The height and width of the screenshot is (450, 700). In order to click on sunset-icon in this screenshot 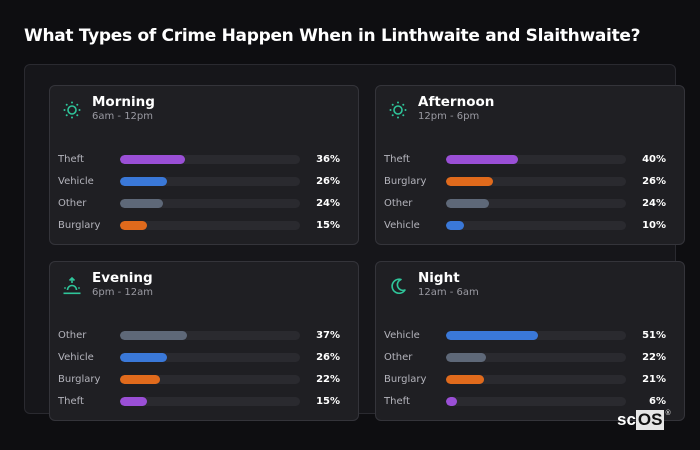, I will do `click(72, 285)`.